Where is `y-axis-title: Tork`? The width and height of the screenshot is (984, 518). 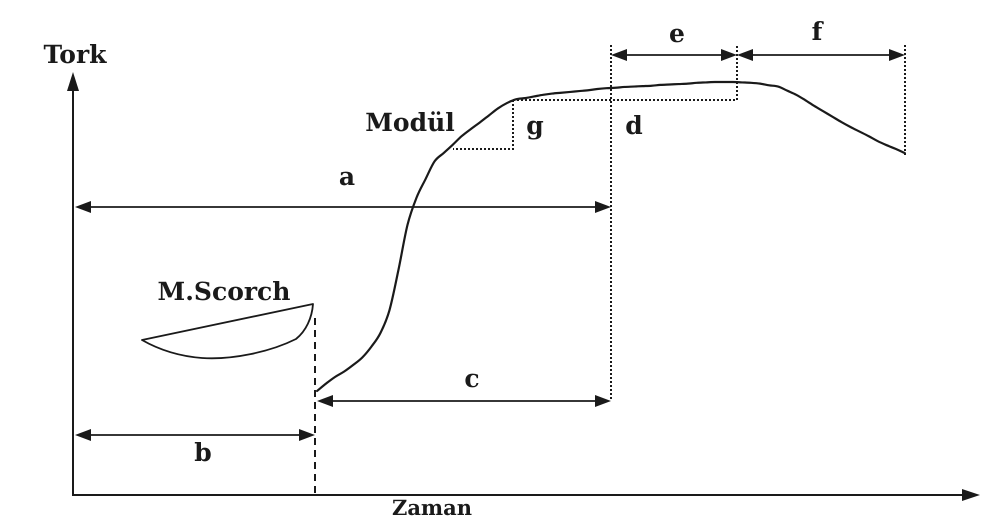 y-axis-title: Tork is located at coordinates (76, 54).